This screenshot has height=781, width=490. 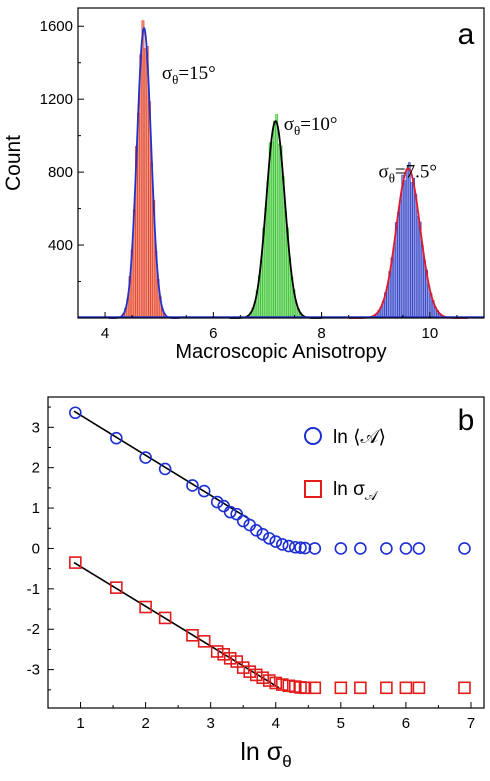 I want to click on legend-label-sigma: ln σ𝒜, so click(x=356, y=491).